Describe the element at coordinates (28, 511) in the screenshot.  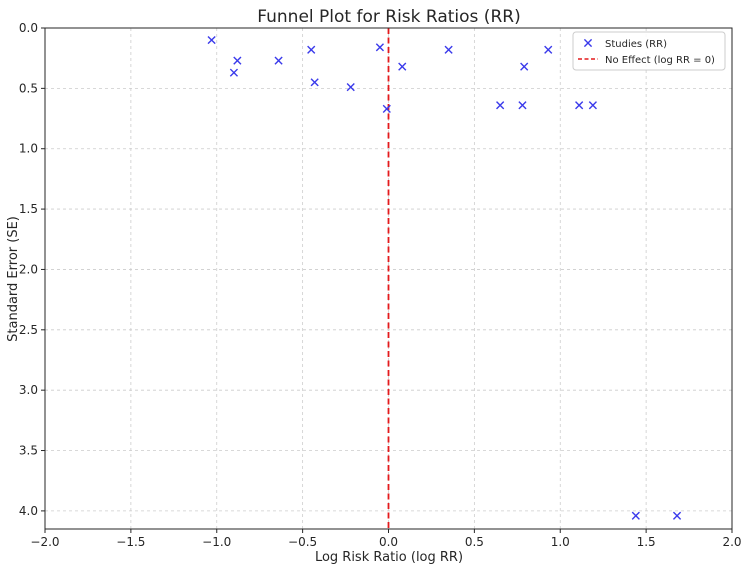
I see `y-tick-label: 4.0` at that location.